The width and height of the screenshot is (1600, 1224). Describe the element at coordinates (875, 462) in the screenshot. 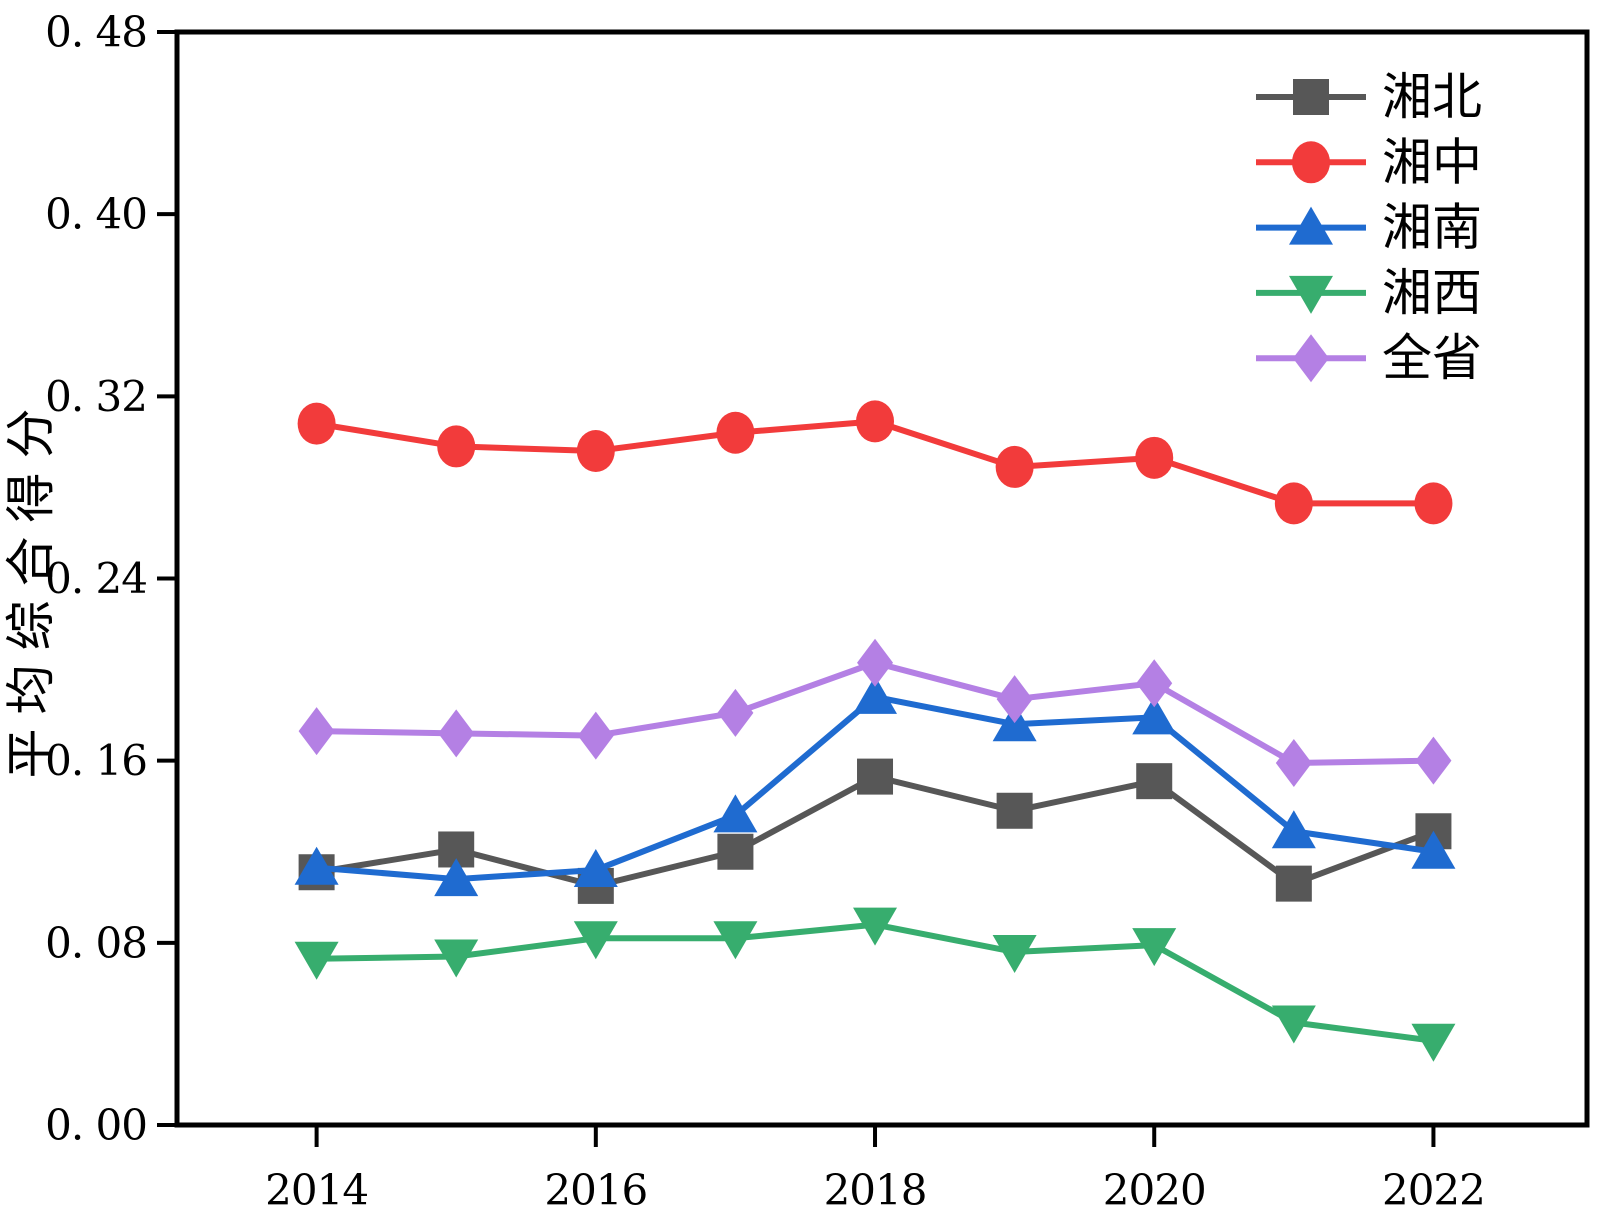

I see `series-circle` at that location.